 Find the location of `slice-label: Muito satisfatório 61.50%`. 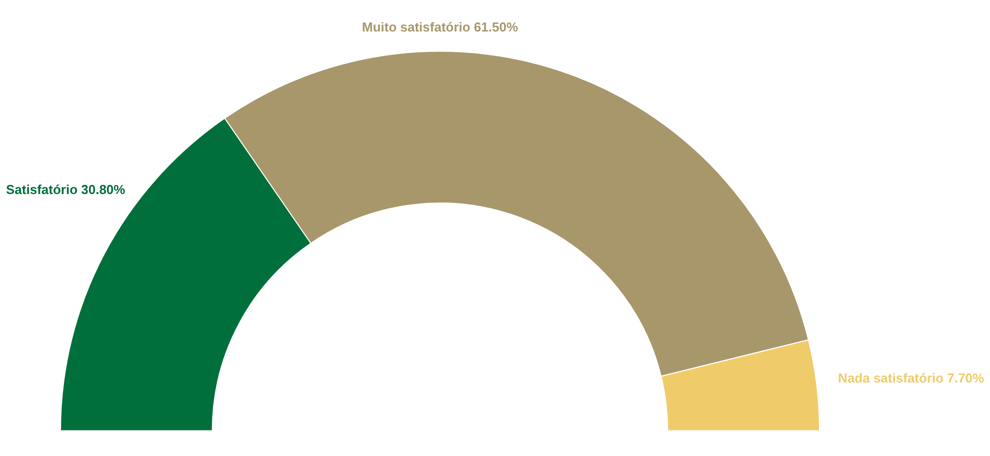

slice-label: Muito satisfatório 61.50% is located at coordinates (440, 26).